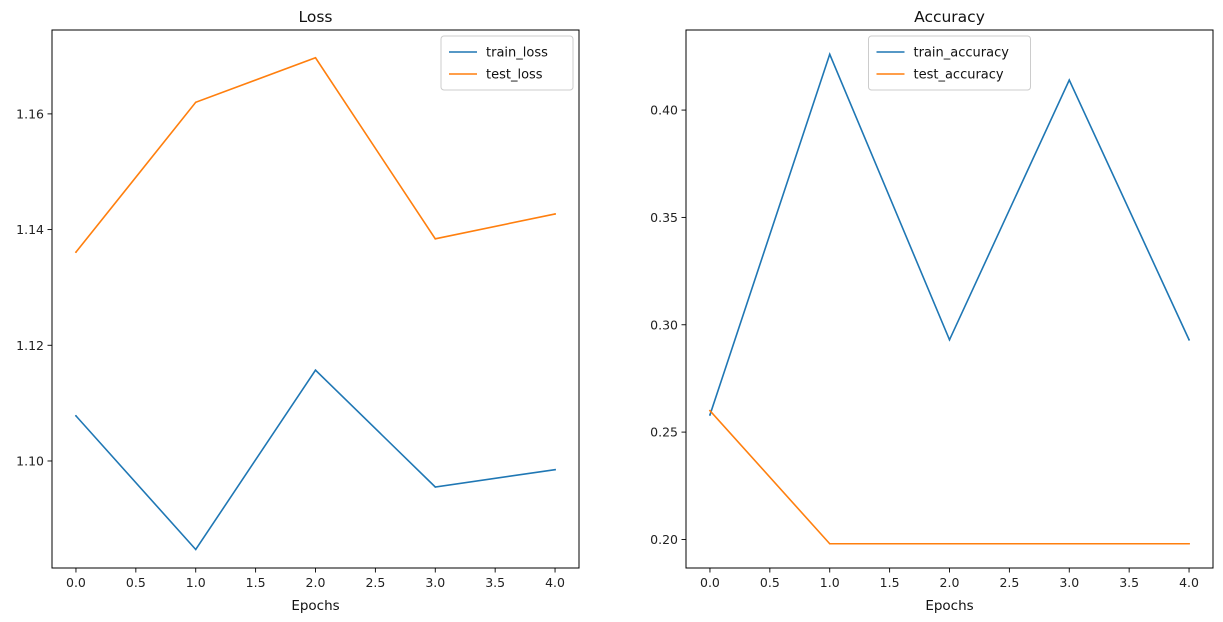 Image resolution: width=1223 pixels, height=622 pixels. What do you see at coordinates (962, 53) in the screenshot?
I see `legend-label: train_accuracy` at bounding box center [962, 53].